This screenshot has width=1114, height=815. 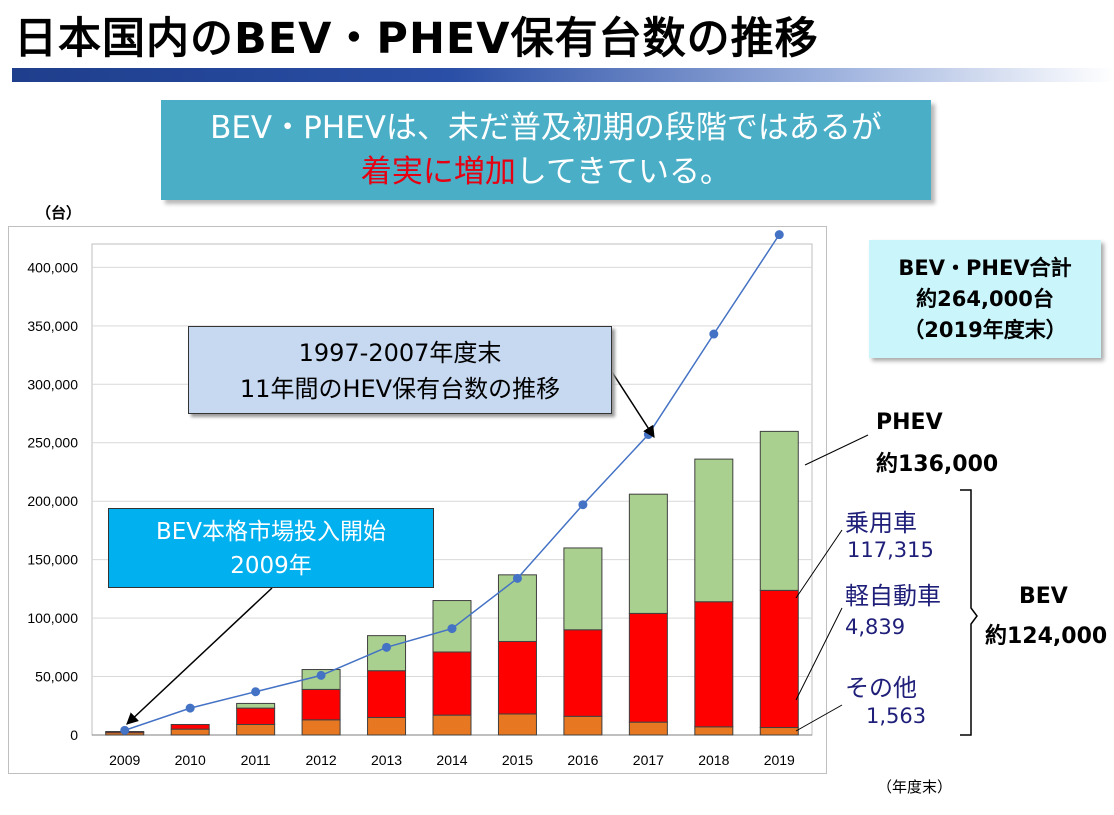 What do you see at coordinates (199, 656) in the screenshot?
I see `bev-launch-arrow` at bounding box center [199, 656].